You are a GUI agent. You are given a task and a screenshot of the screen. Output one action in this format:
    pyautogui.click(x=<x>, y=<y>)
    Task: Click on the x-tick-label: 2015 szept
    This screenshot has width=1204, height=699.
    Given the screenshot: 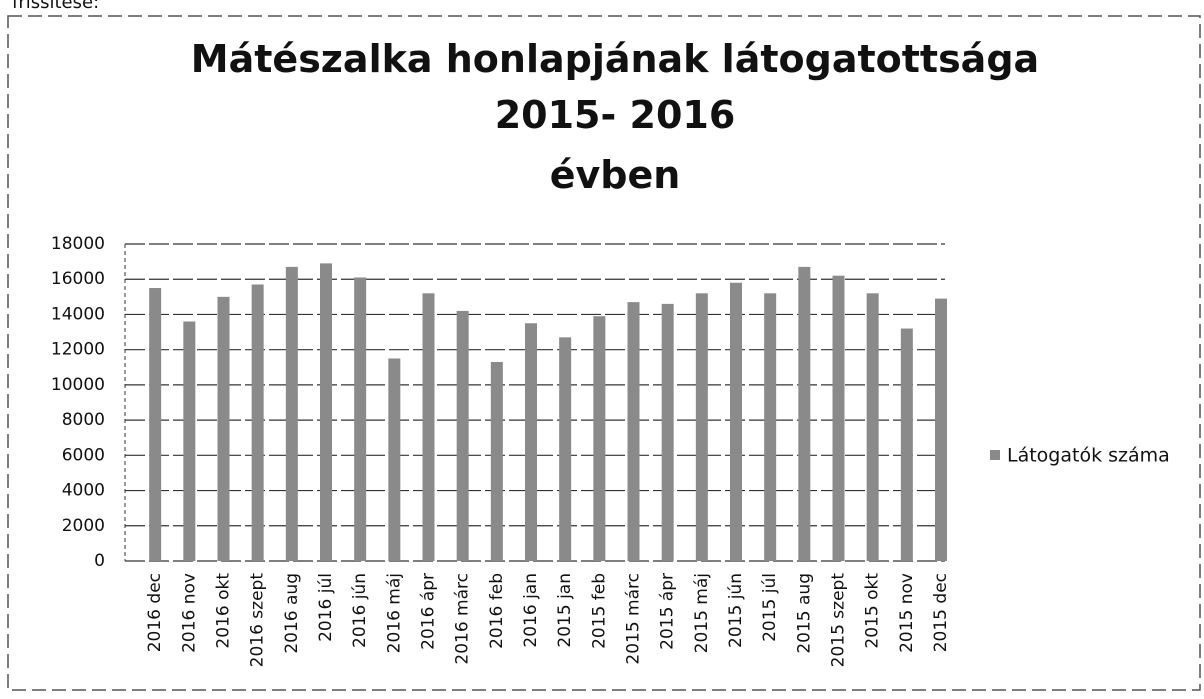 What is the action you would take?
    pyautogui.click(x=839, y=620)
    